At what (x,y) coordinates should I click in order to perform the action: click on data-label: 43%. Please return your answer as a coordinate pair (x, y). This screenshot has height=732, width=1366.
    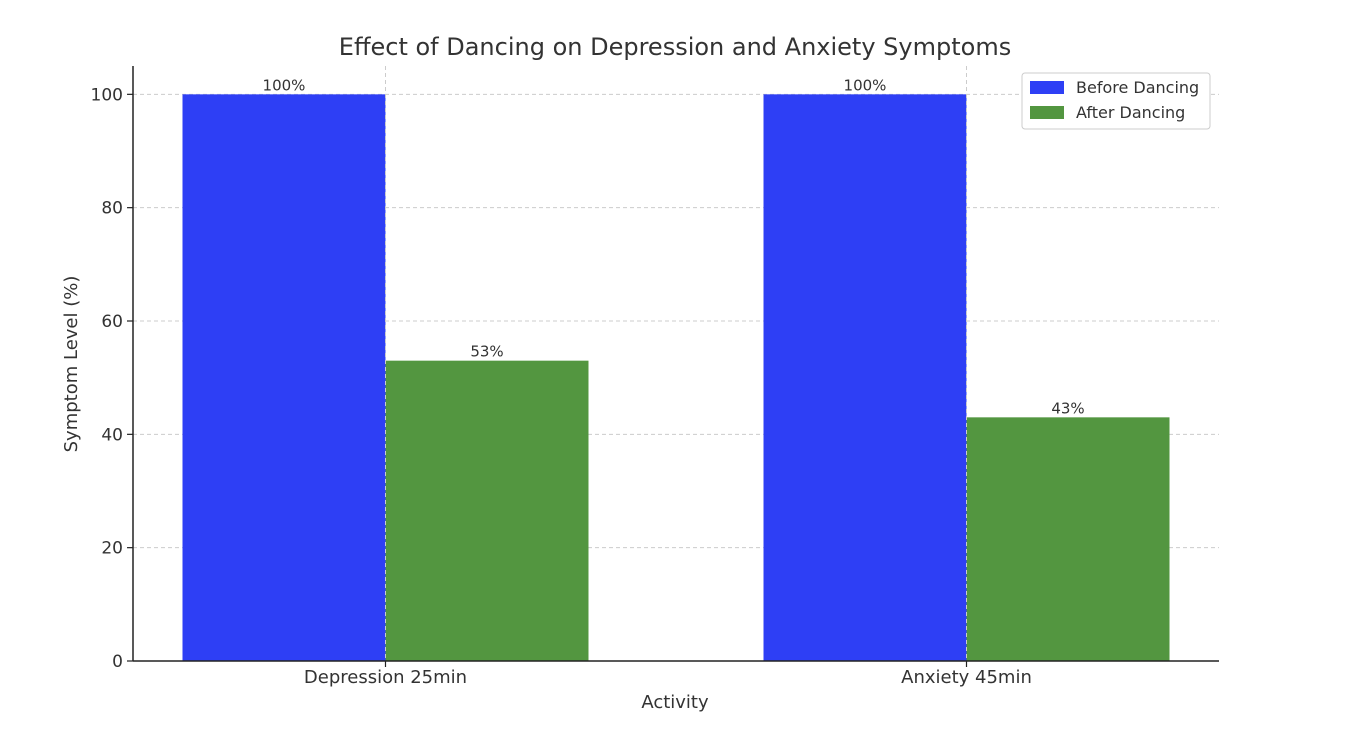
    Looking at the image, I should click on (1067, 408).